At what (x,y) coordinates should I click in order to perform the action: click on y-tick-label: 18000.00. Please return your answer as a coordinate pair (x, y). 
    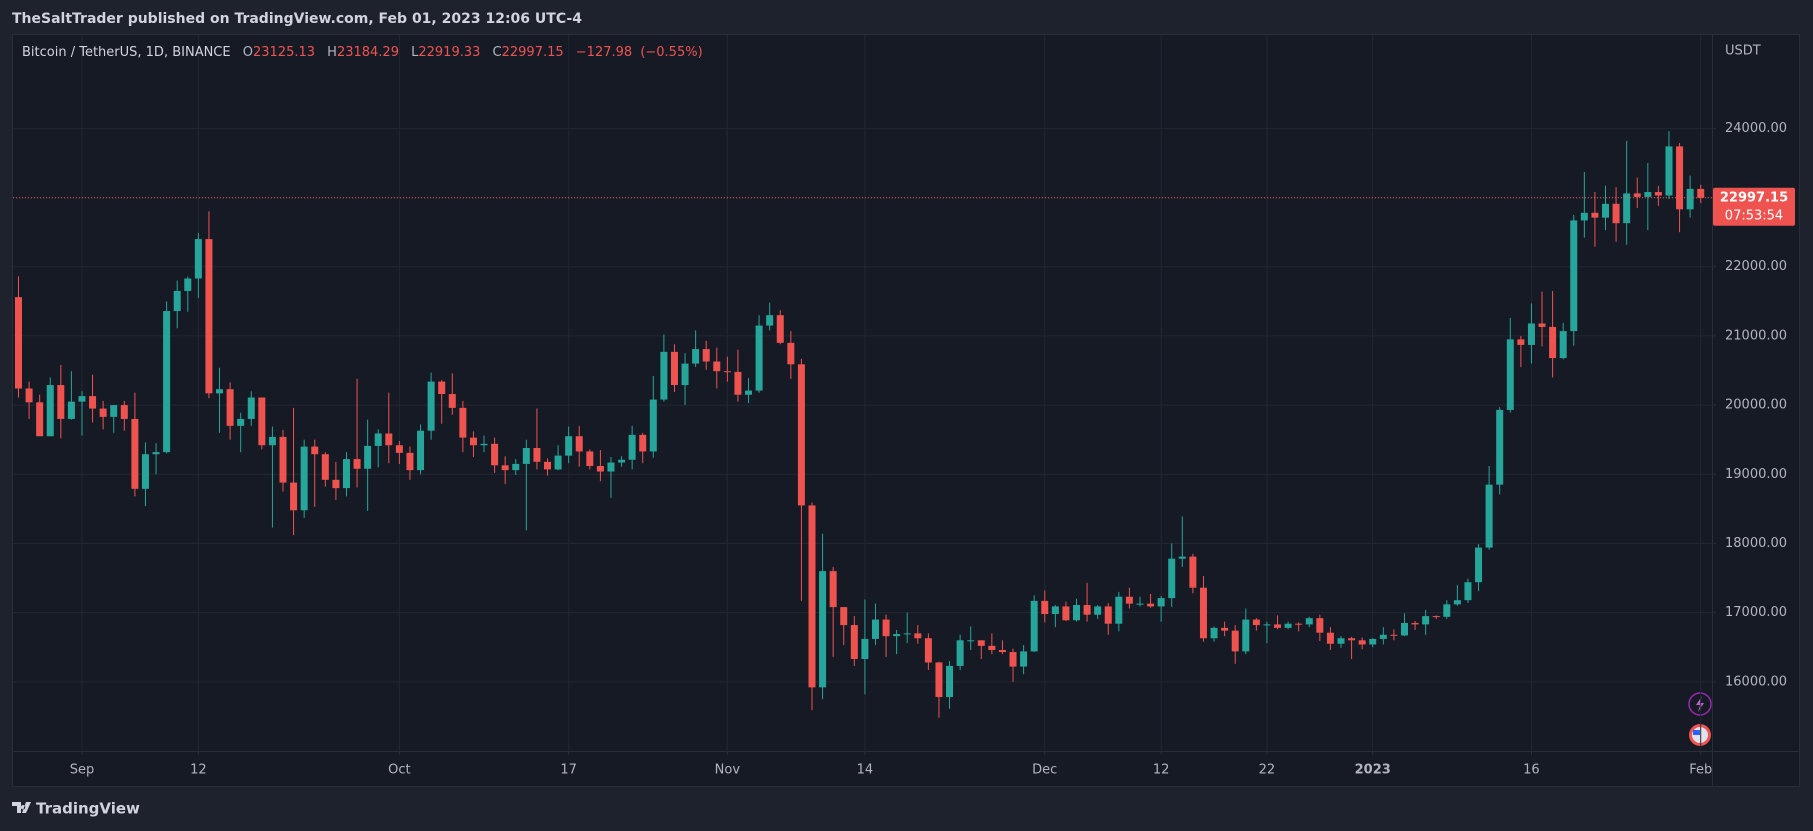
    Looking at the image, I should click on (1756, 543).